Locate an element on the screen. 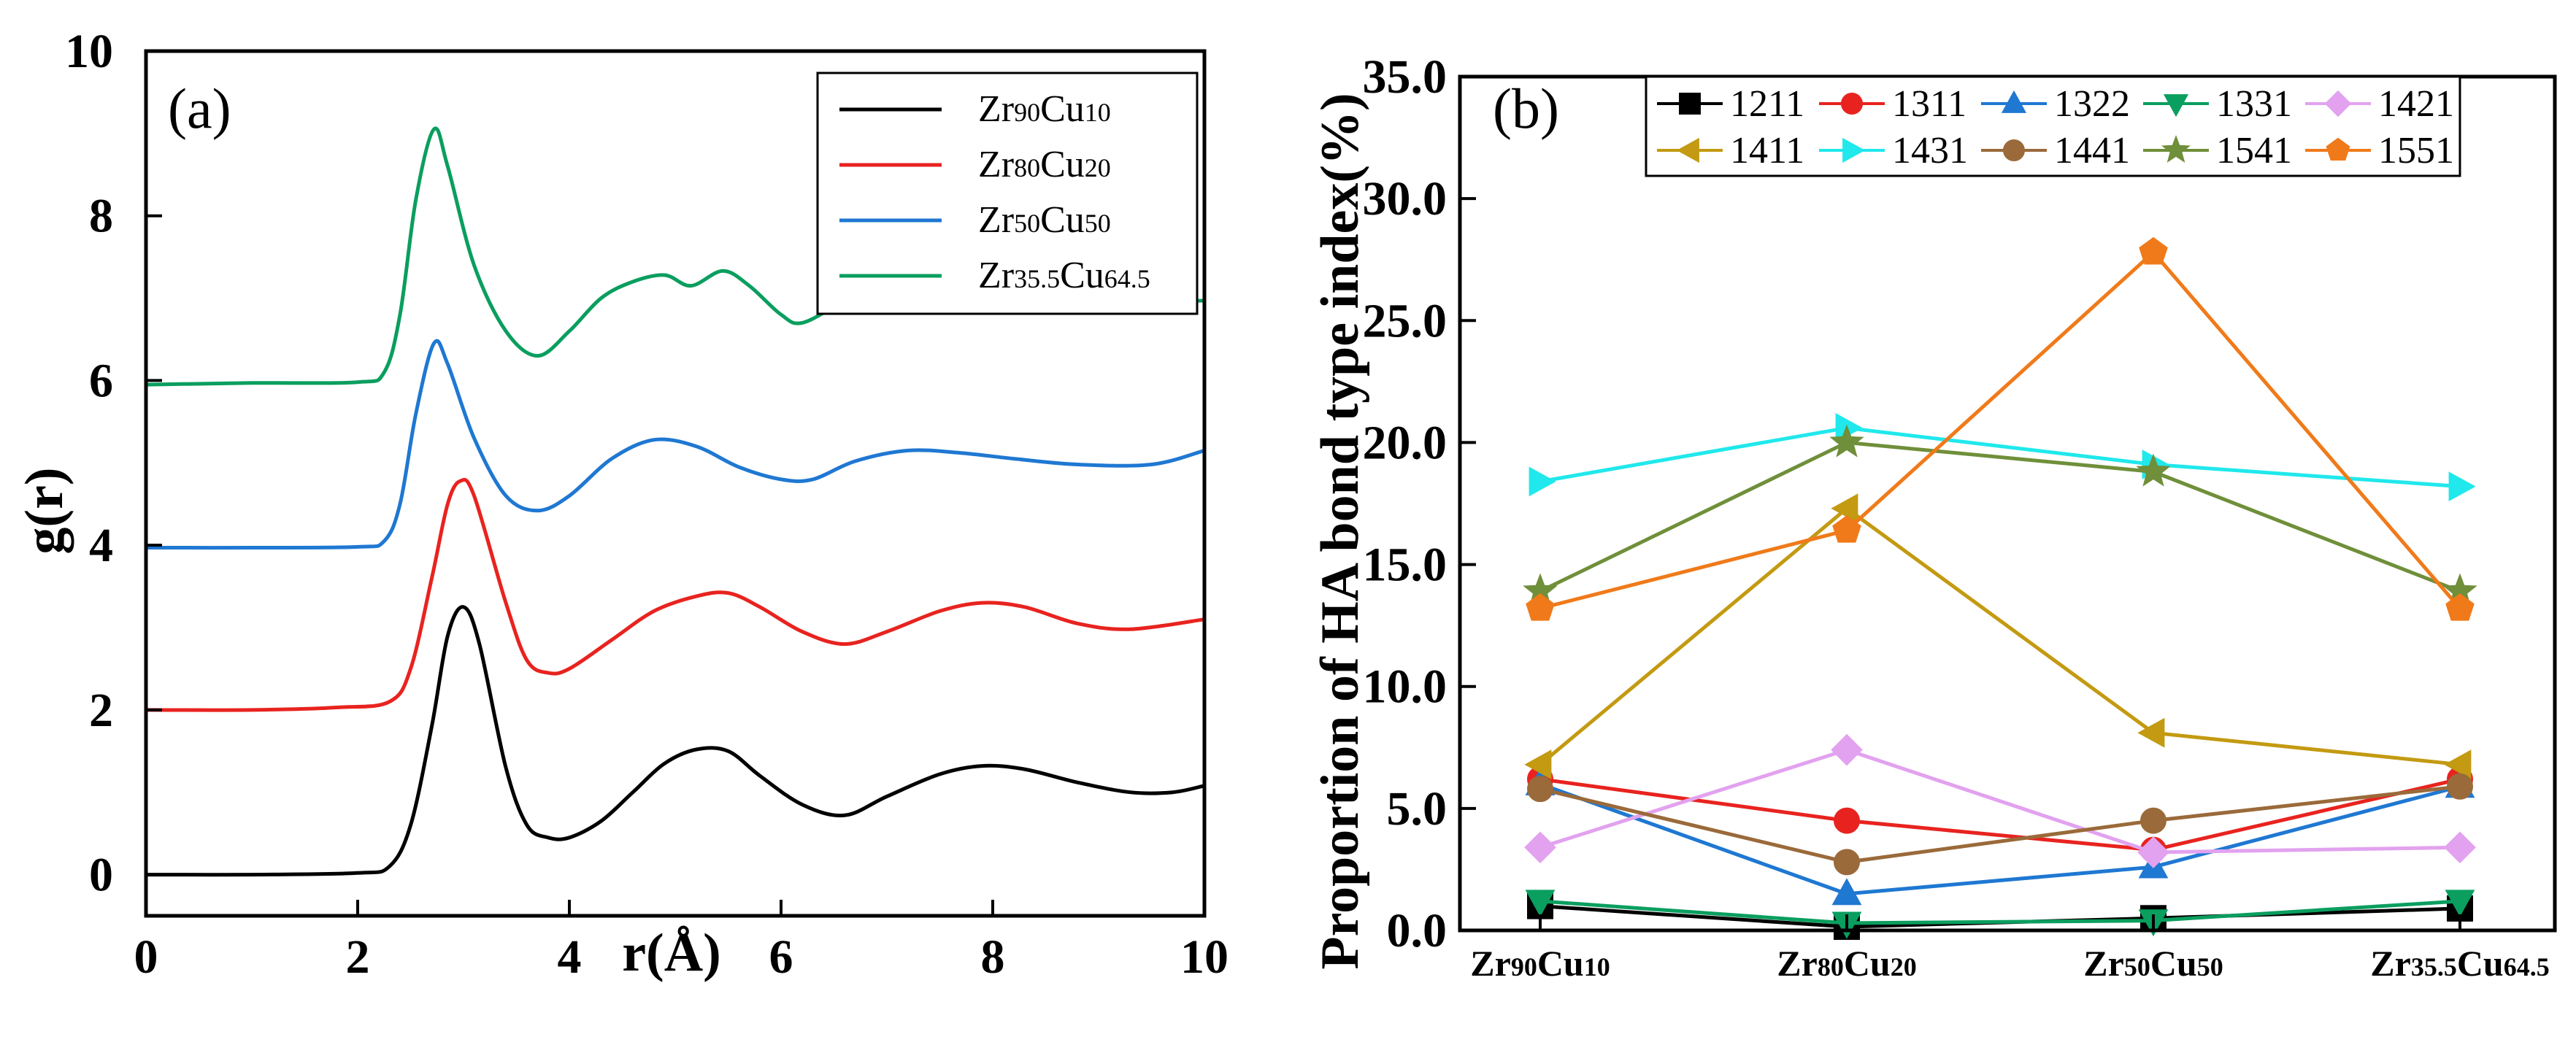 Image resolution: width=2576 pixels, height=1053 pixels. legend-label: 1322 is located at coordinates (2092, 104).